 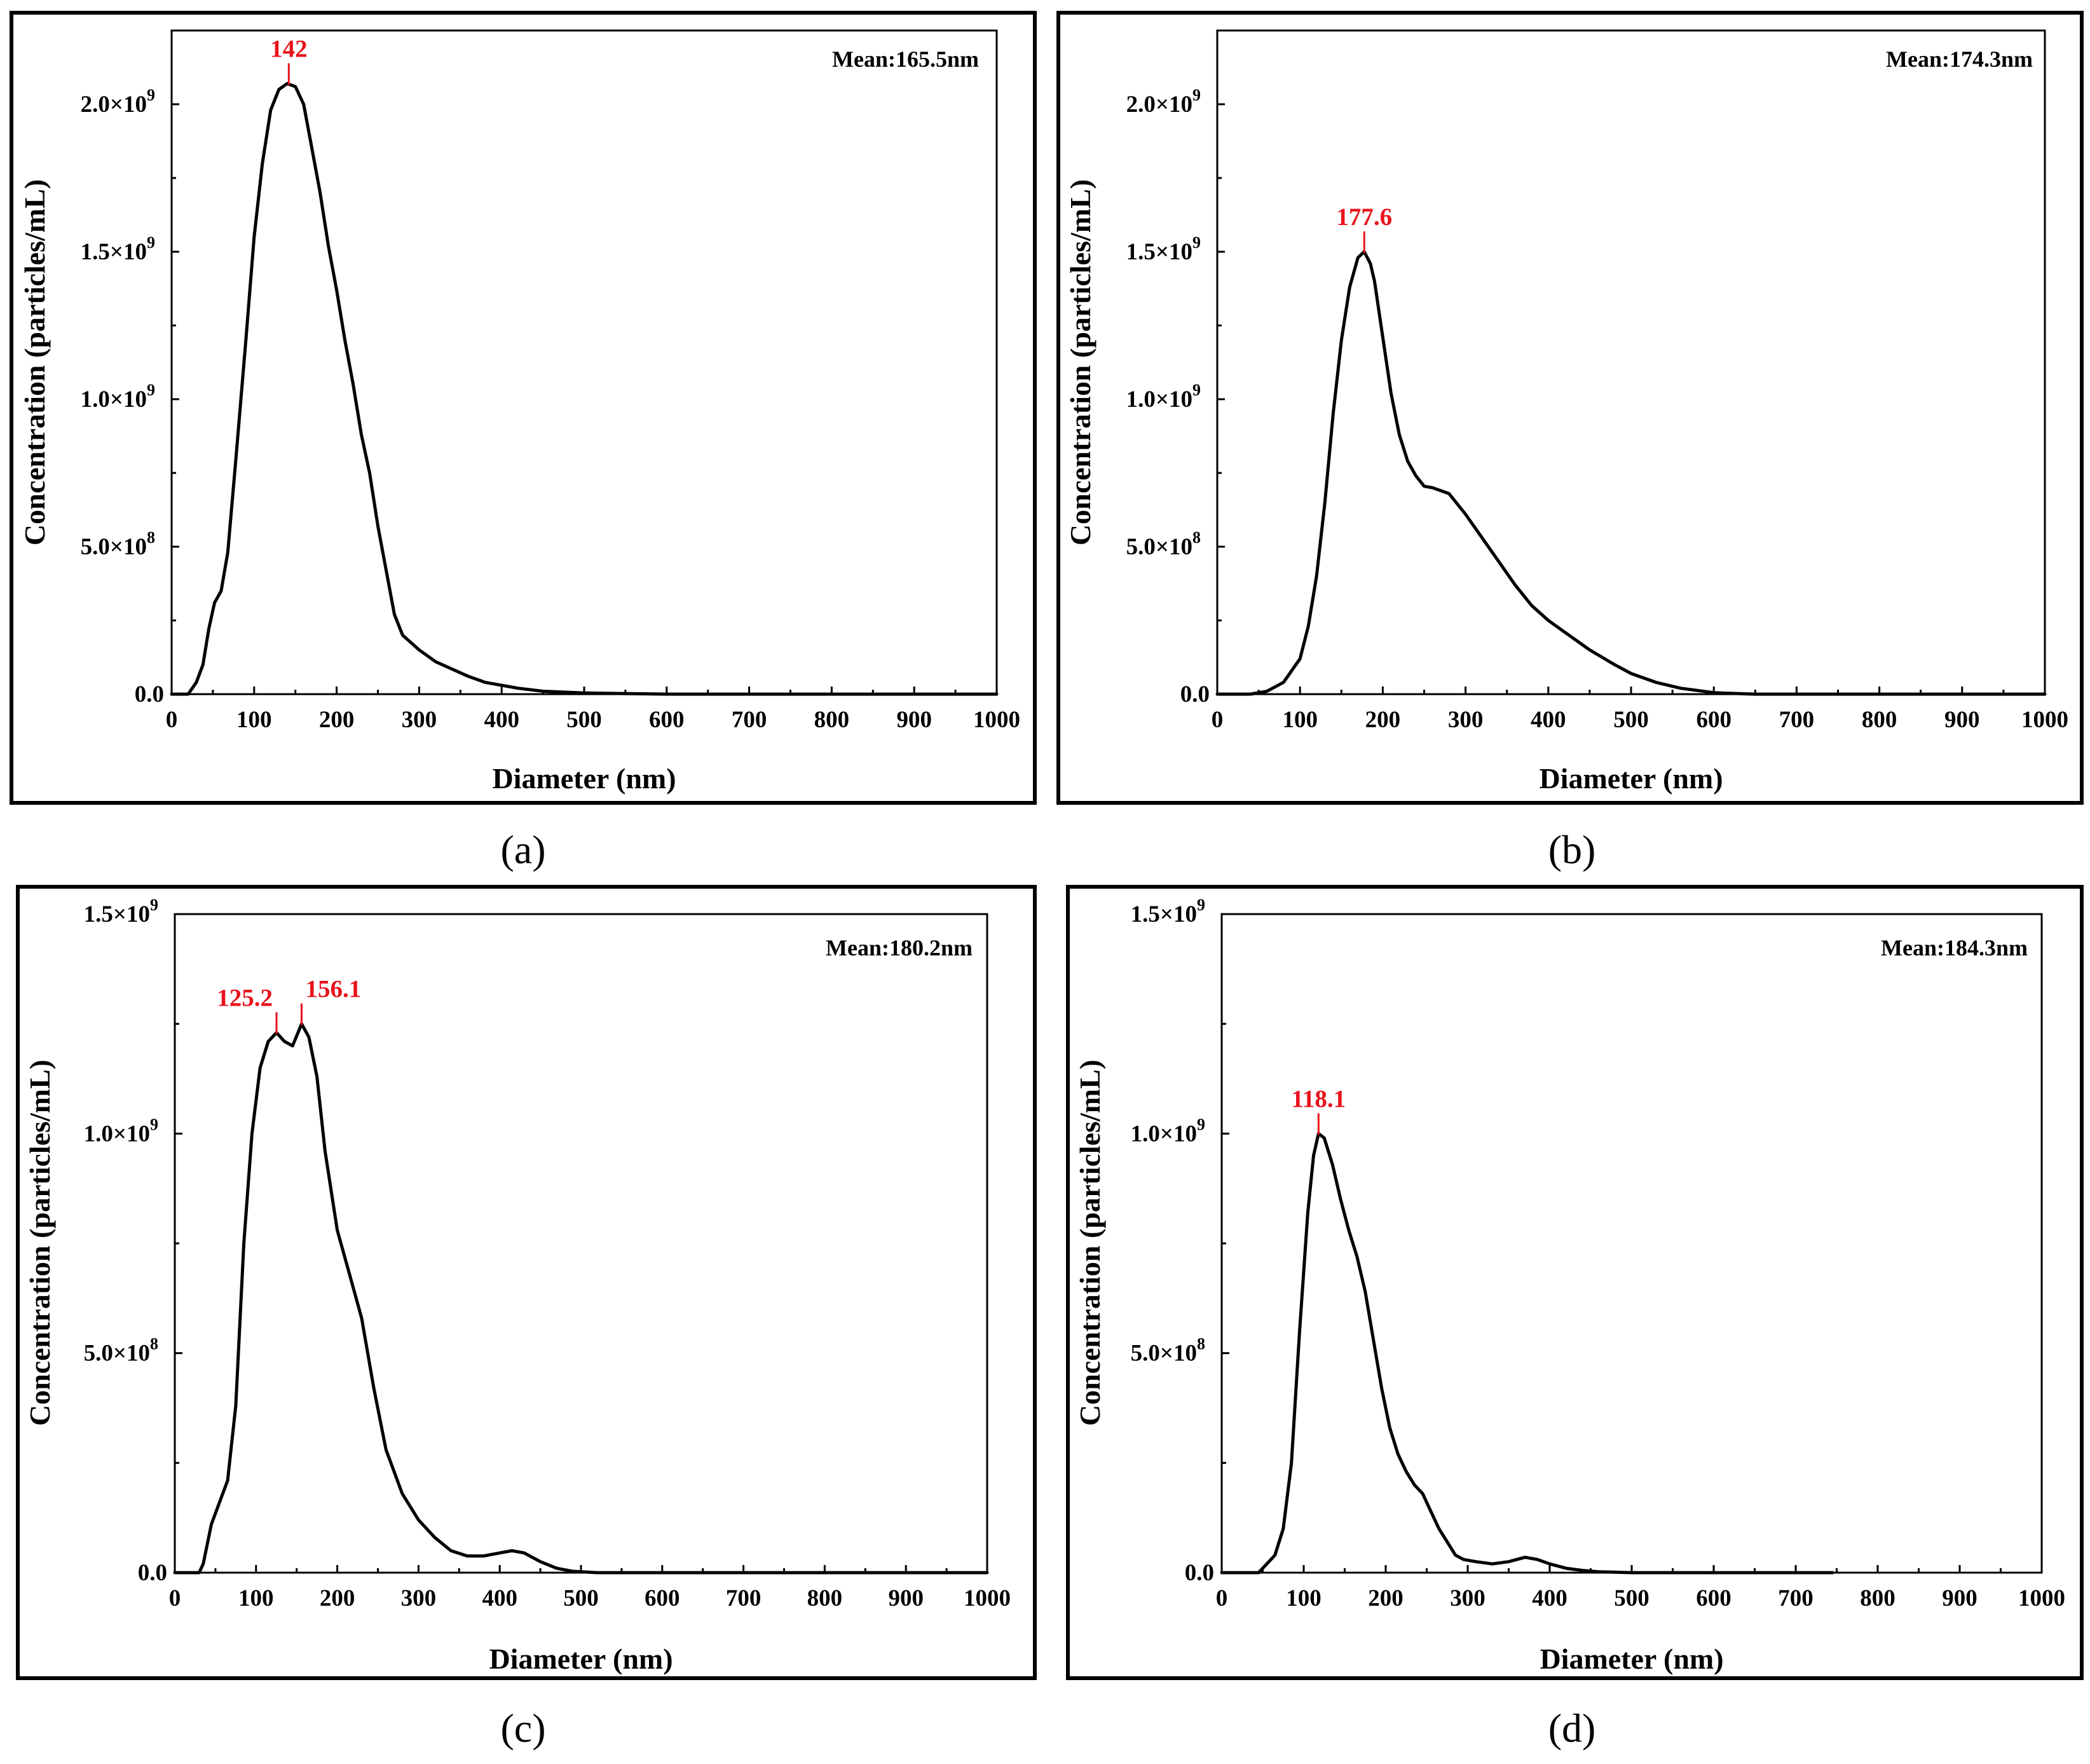 What do you see at coordinates (245, 997) in the screenshot?
I see `peak-label: 125.2` at bounding box center [245, 997].